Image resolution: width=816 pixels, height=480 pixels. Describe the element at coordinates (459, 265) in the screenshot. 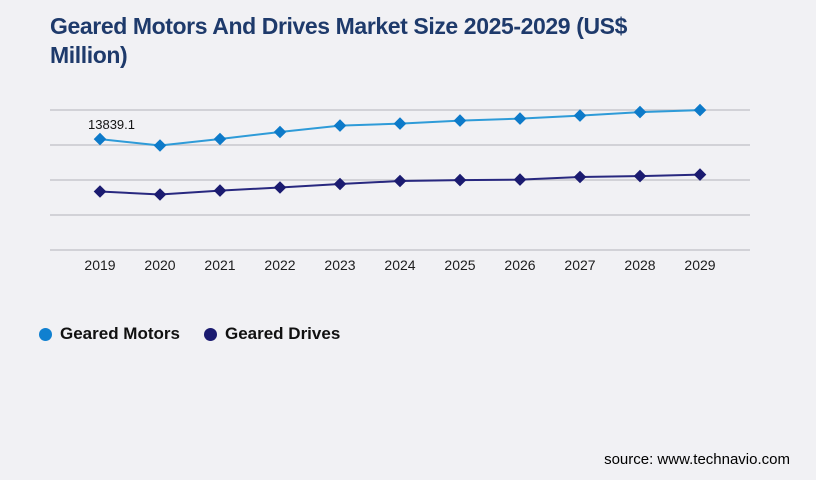

I see `x-axis-label: 2025` at that location.